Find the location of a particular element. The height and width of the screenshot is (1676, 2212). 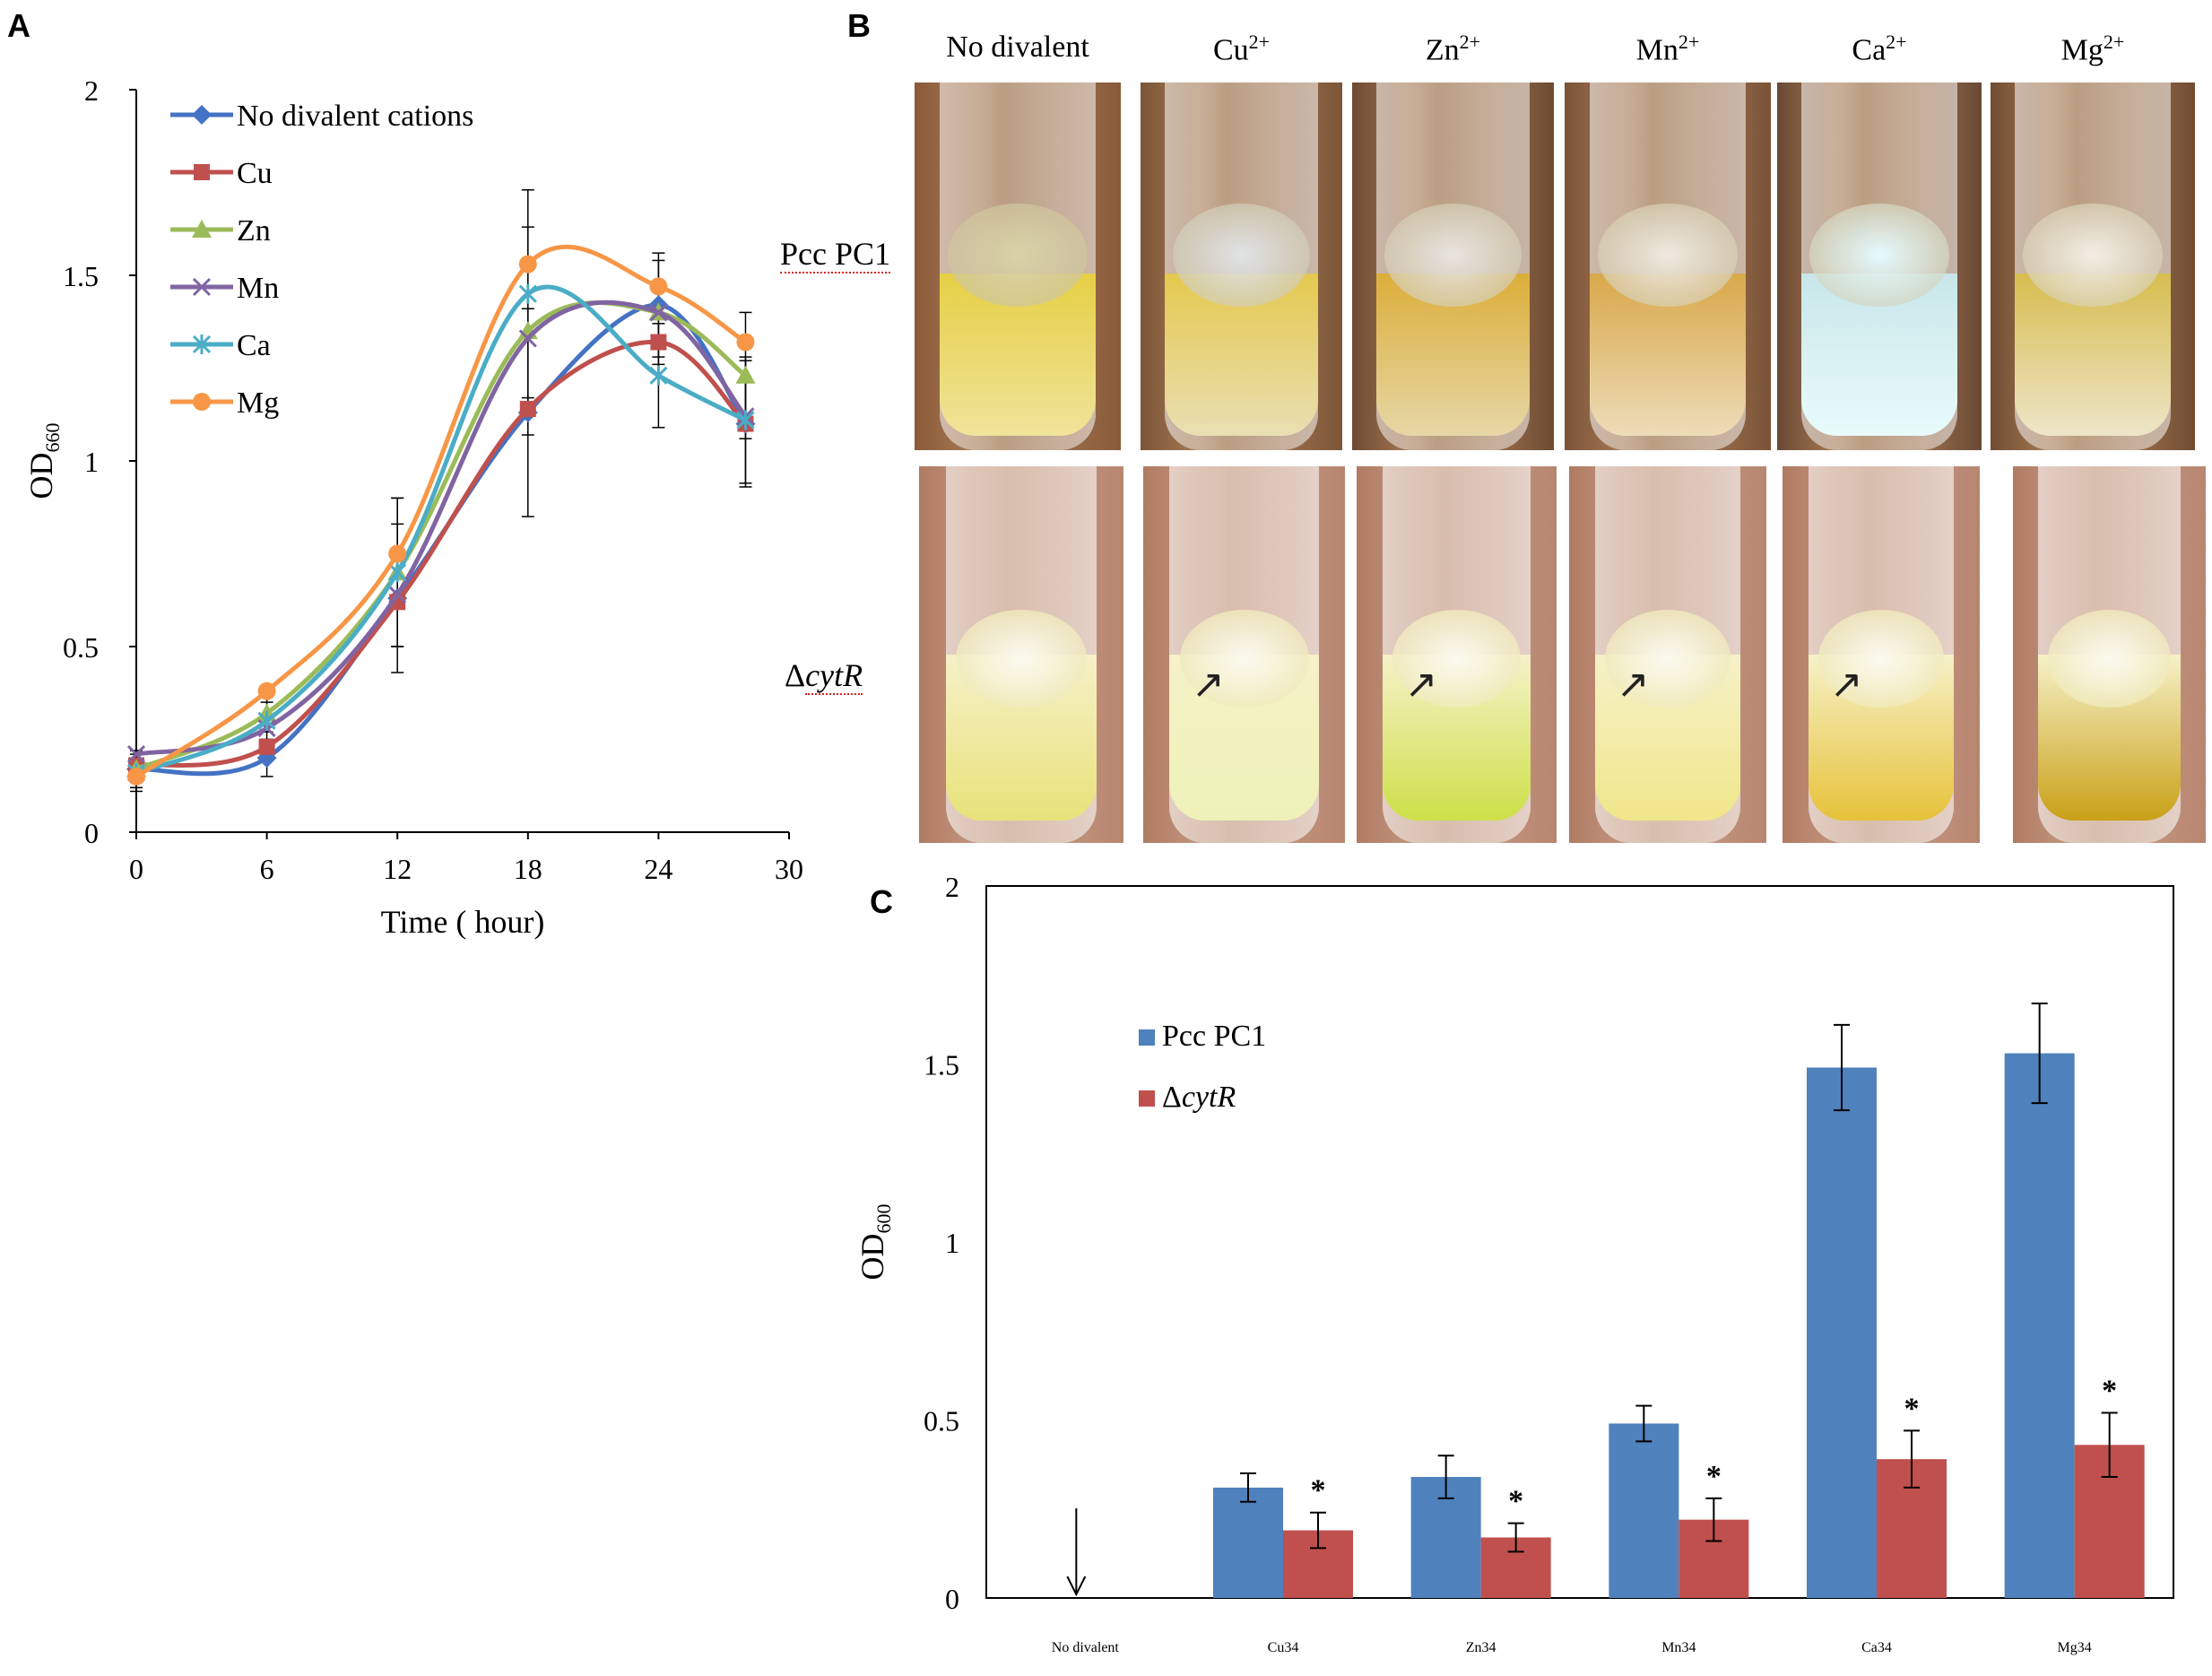

legend-label: Mg is located at coordinates (258, 403).